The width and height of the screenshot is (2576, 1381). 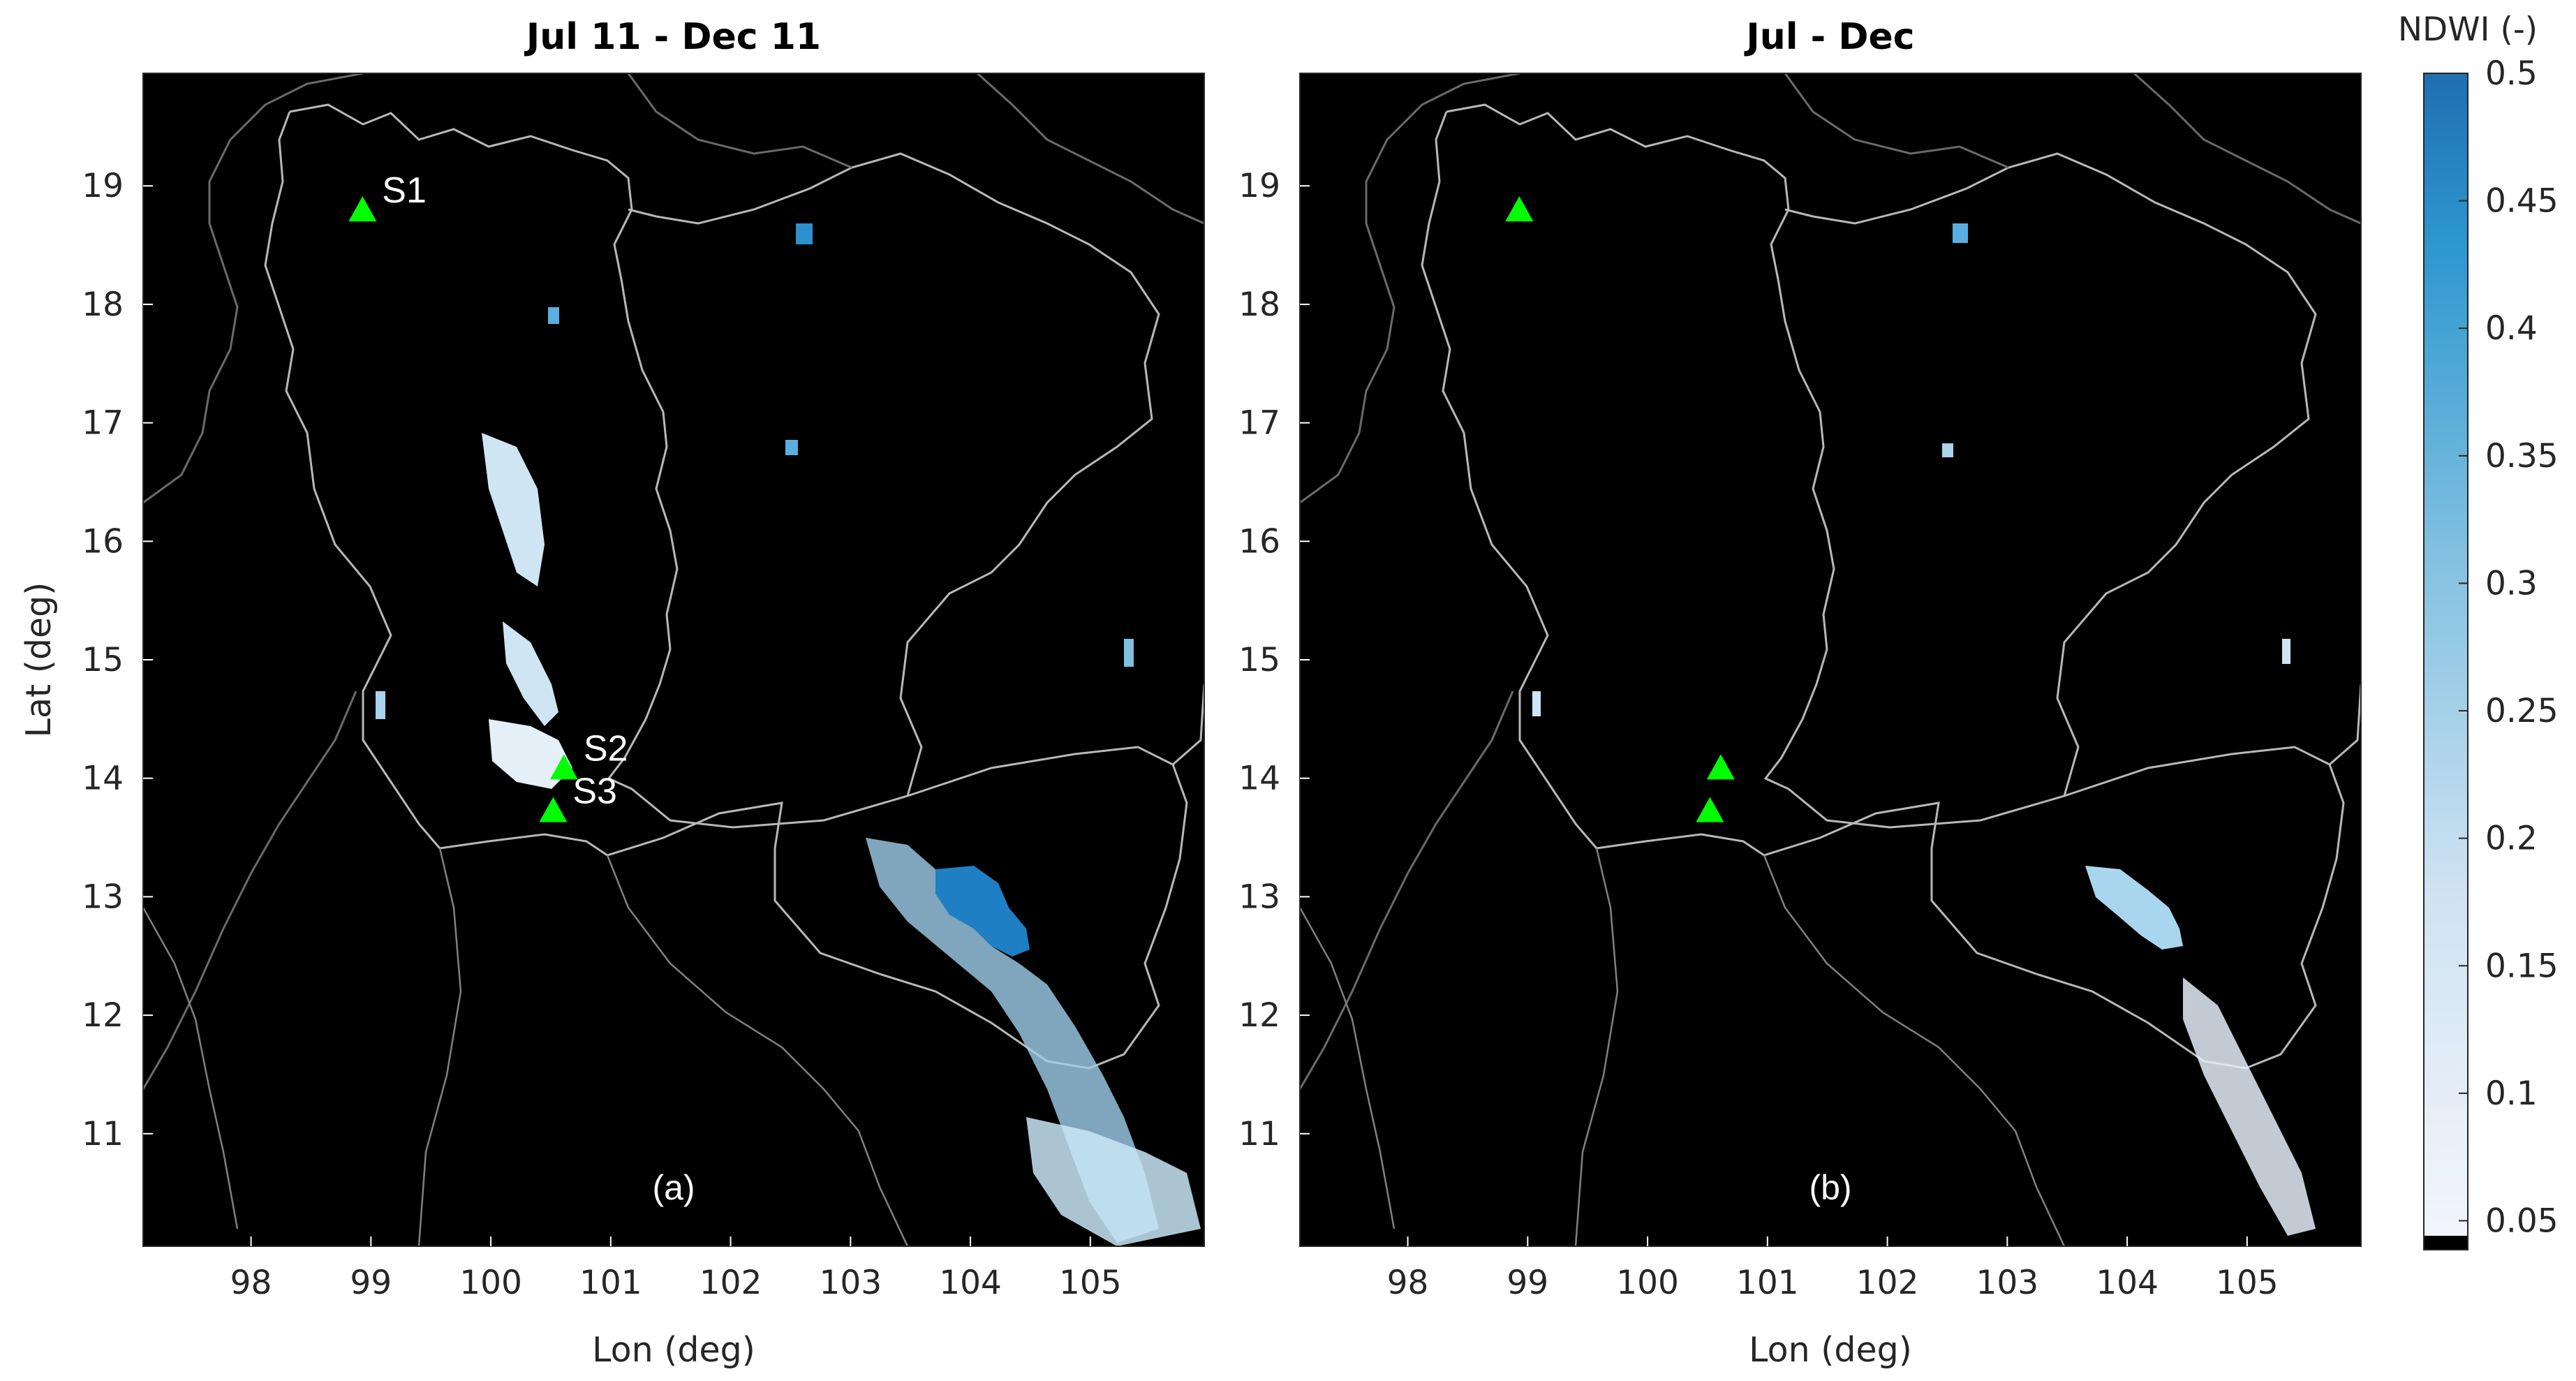 What do you see at coordinates (1113, 1181) in the screenshot?
I see `mekong-delta-water` at bounding box center [1113, 1181].